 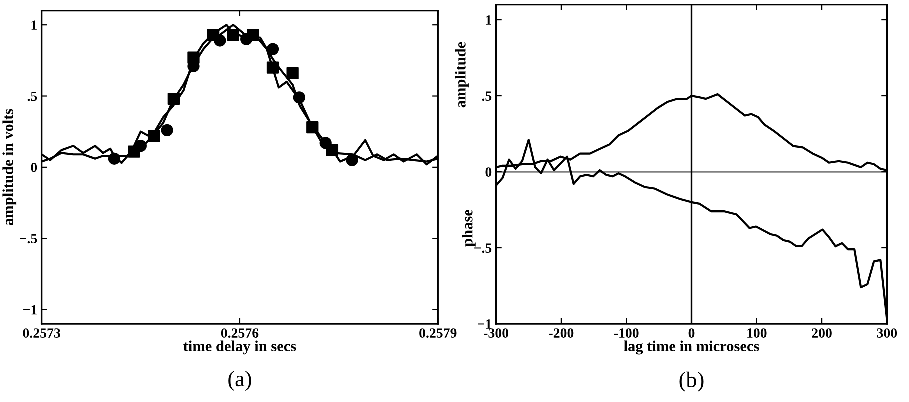 I want to click on y-axis-title: amplitude, so click(x=462, y=75).